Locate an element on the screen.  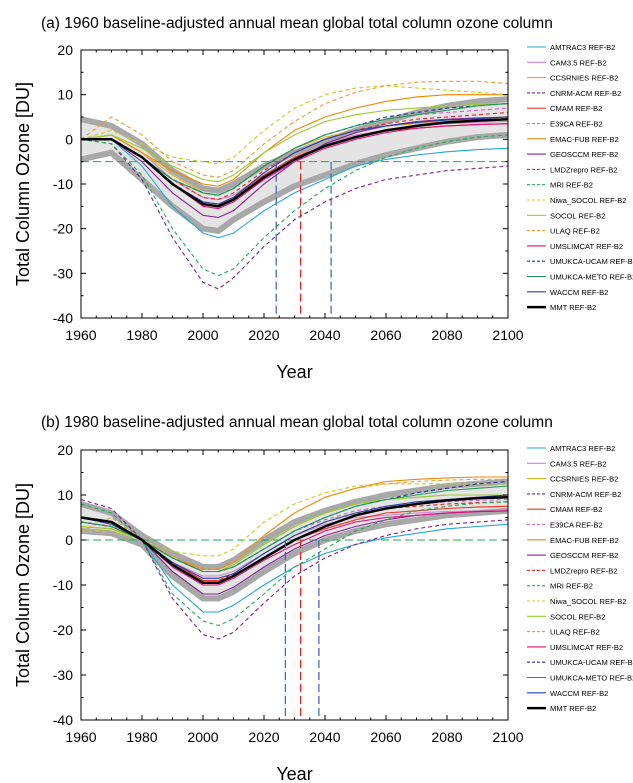
band-upper-edge is located at coordinates (294, 524).